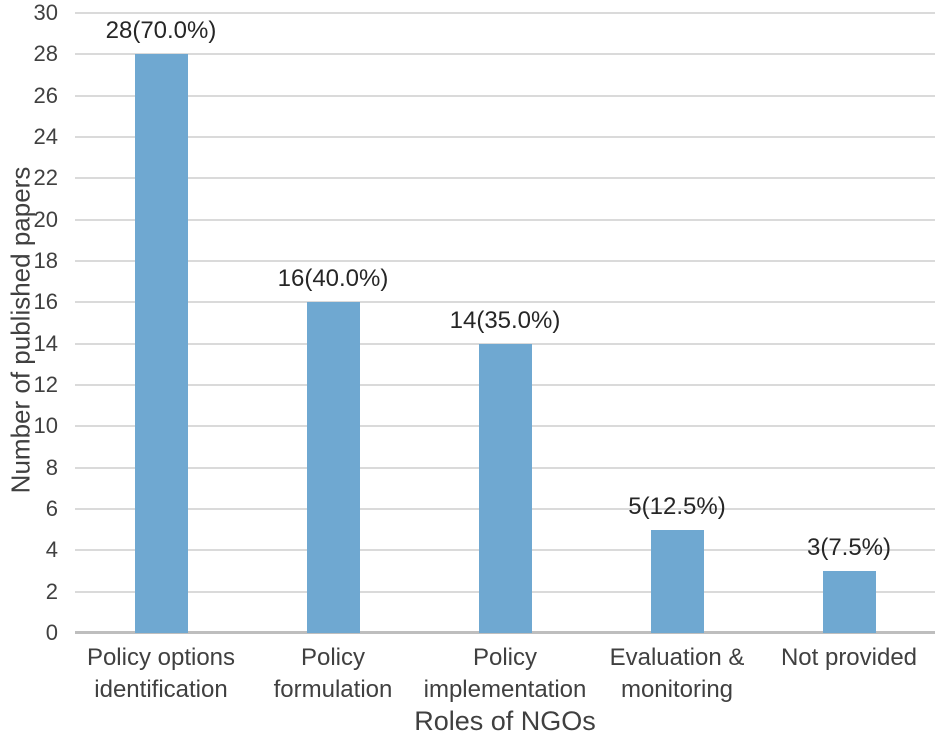  Describe the element at coordinates (45, 136) in the screenshot. I see `y-tick-label-24: 24` at that location.